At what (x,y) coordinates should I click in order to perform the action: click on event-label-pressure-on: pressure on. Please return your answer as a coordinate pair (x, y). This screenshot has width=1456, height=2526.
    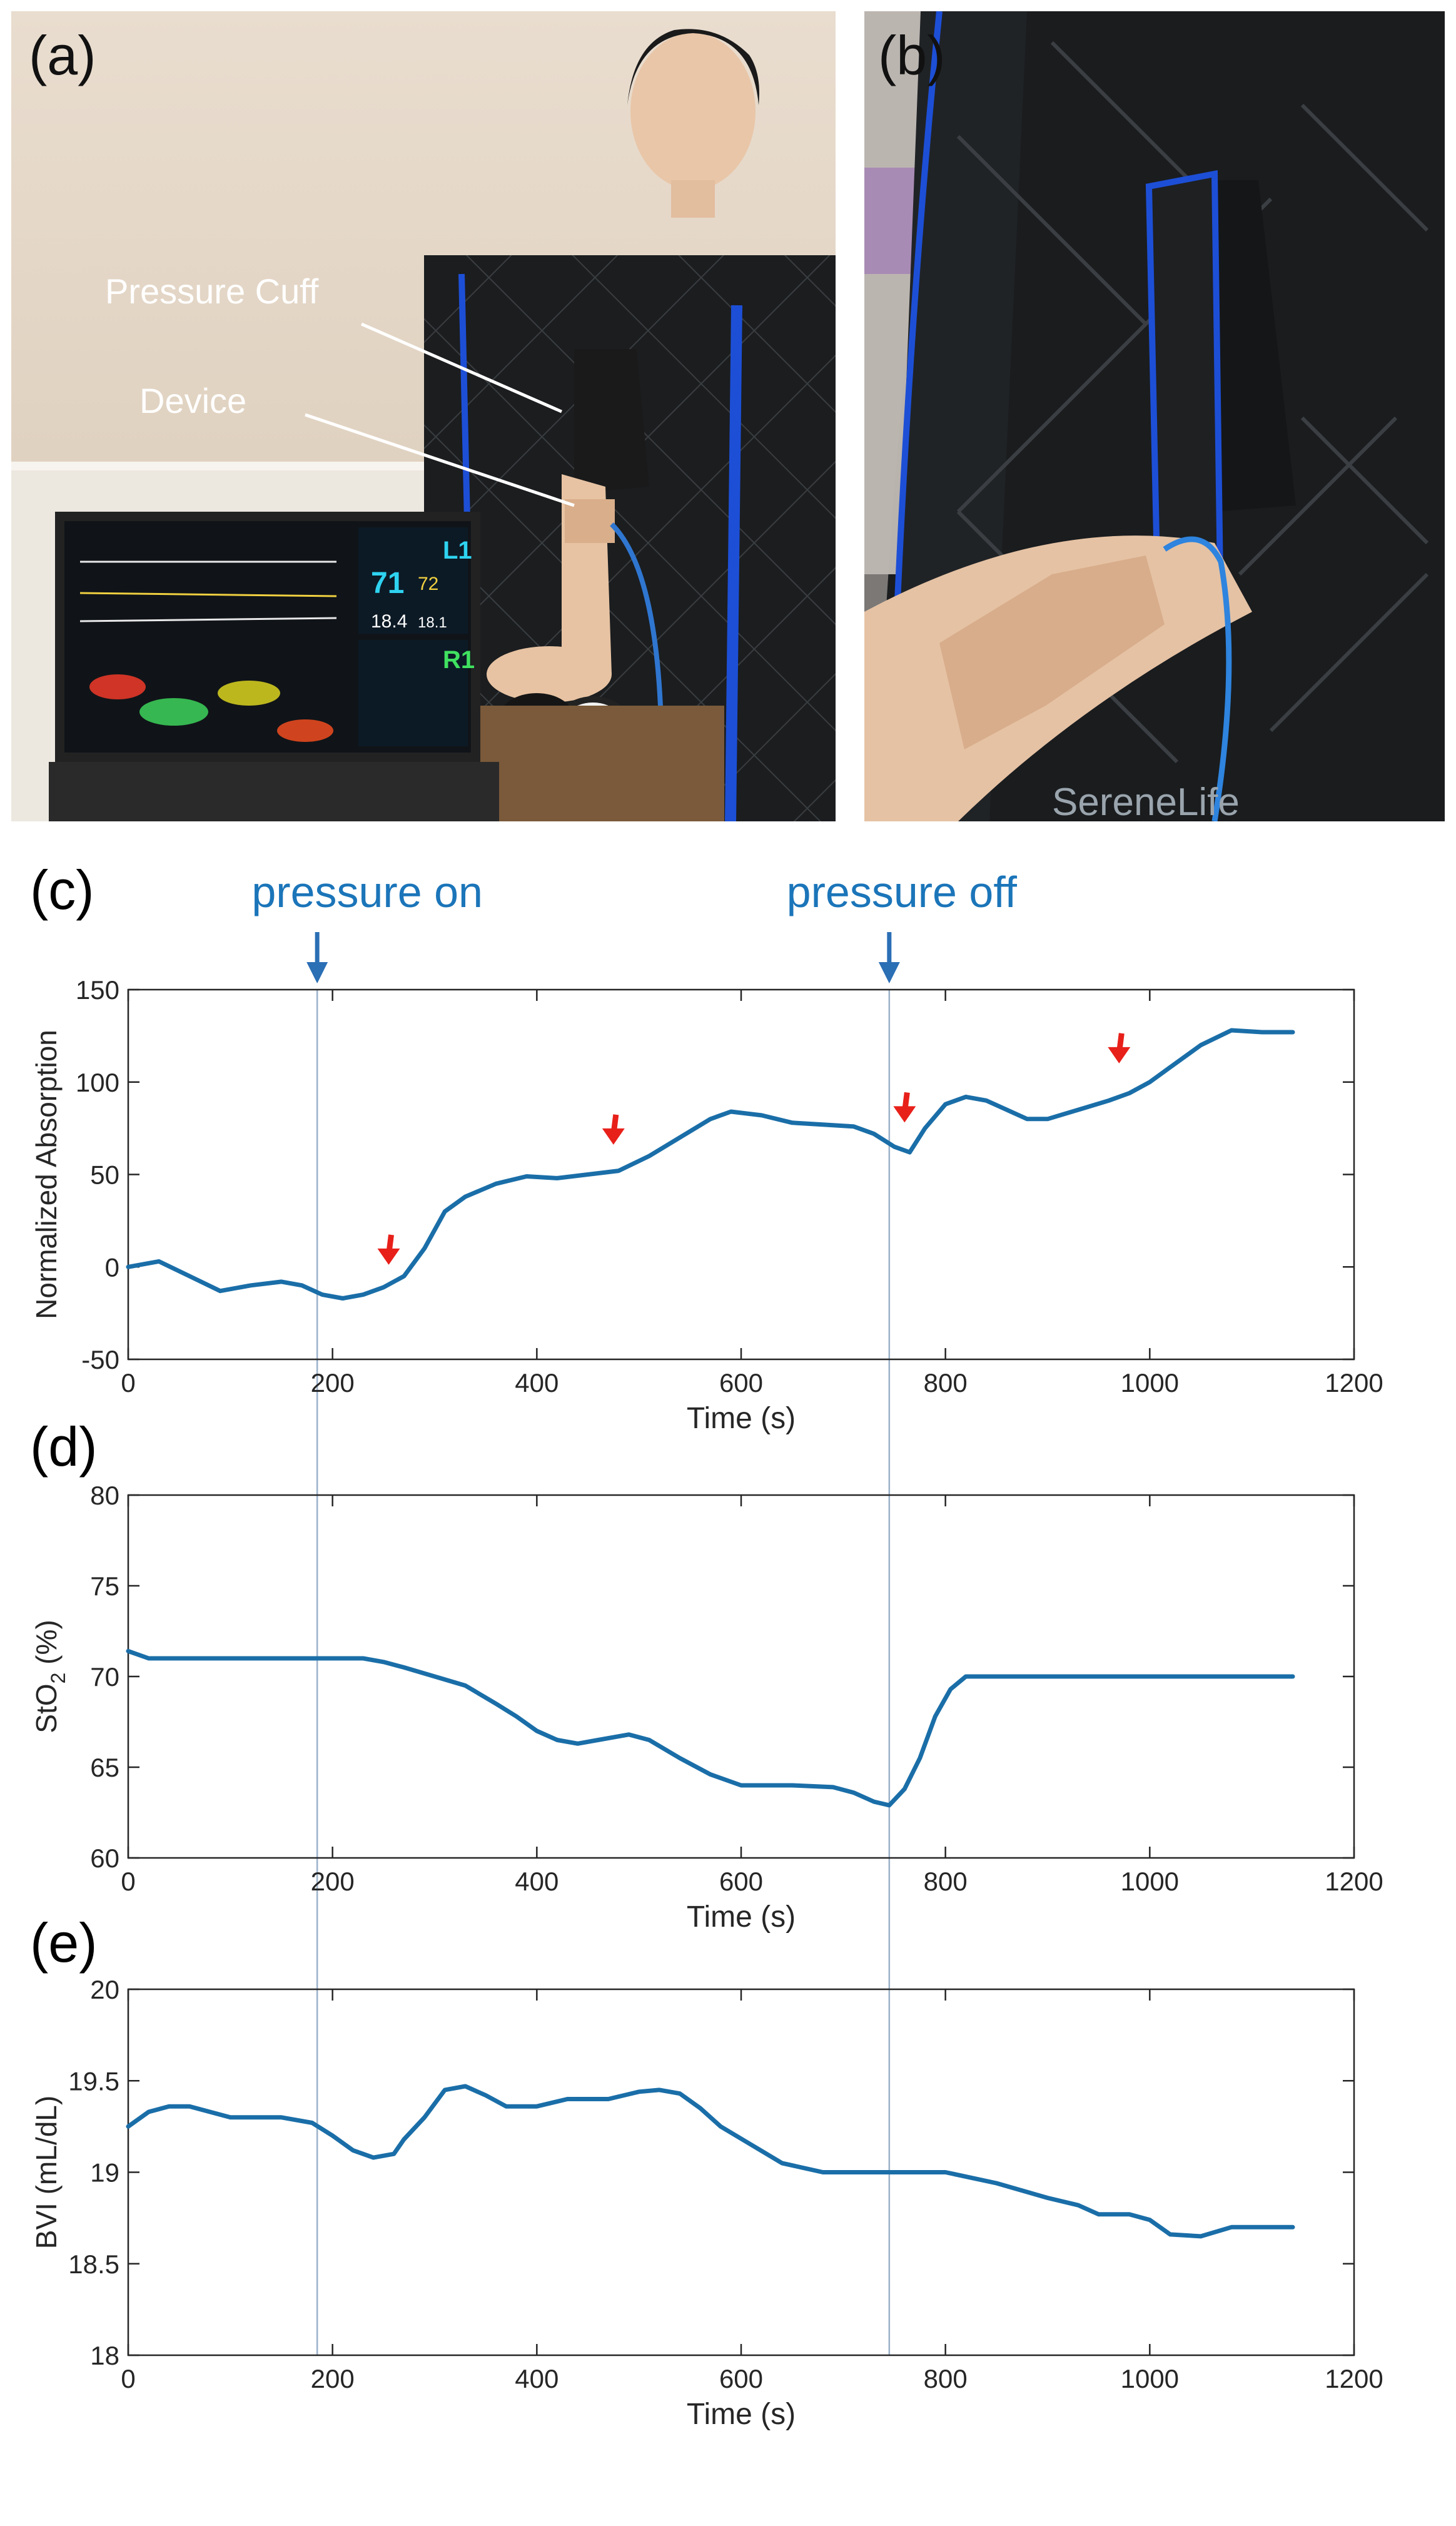
    Looking at the image, I should click on (367, 892).